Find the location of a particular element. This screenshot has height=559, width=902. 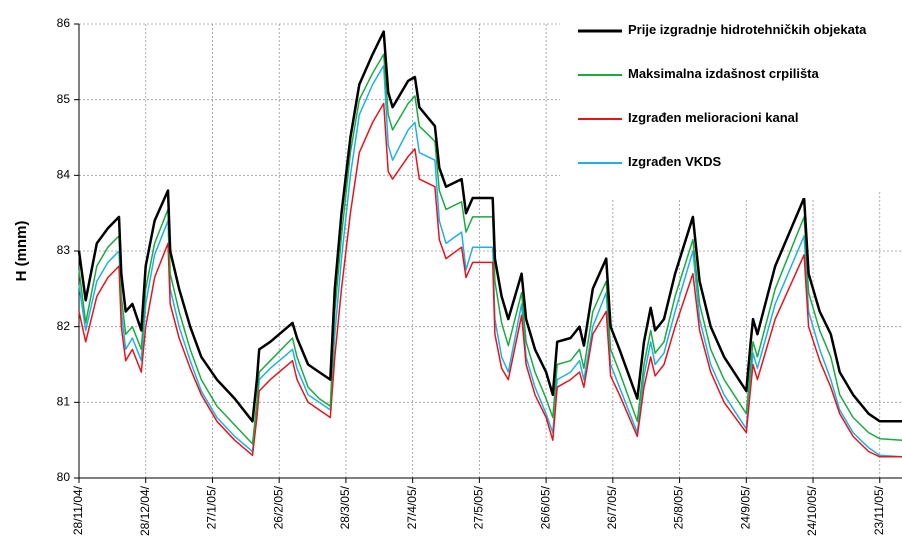

y-tick-label: 86 is located at coordinates (64, 23).